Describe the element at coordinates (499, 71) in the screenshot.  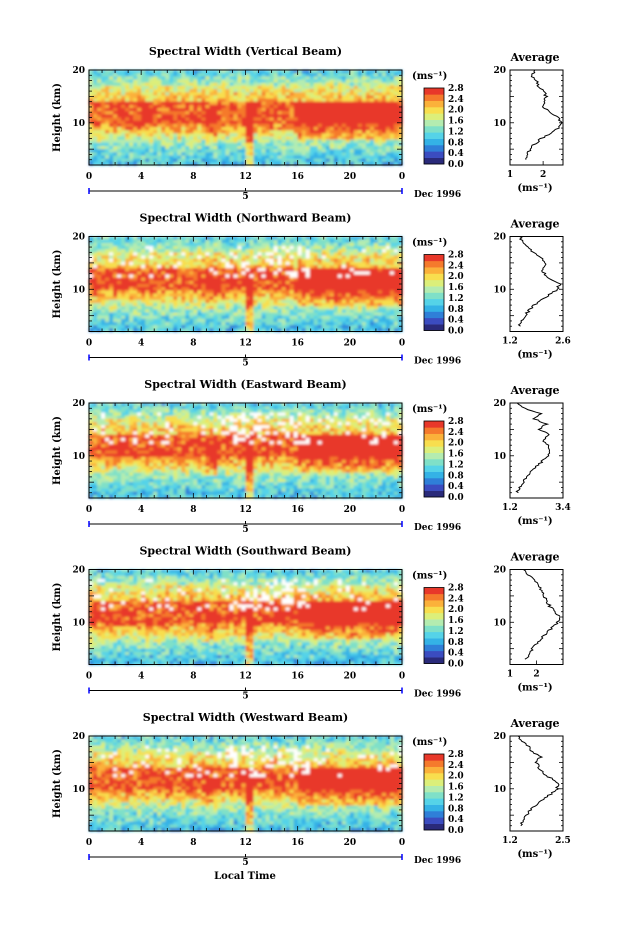
I see `profile-y-tick-label: 20` at that location.